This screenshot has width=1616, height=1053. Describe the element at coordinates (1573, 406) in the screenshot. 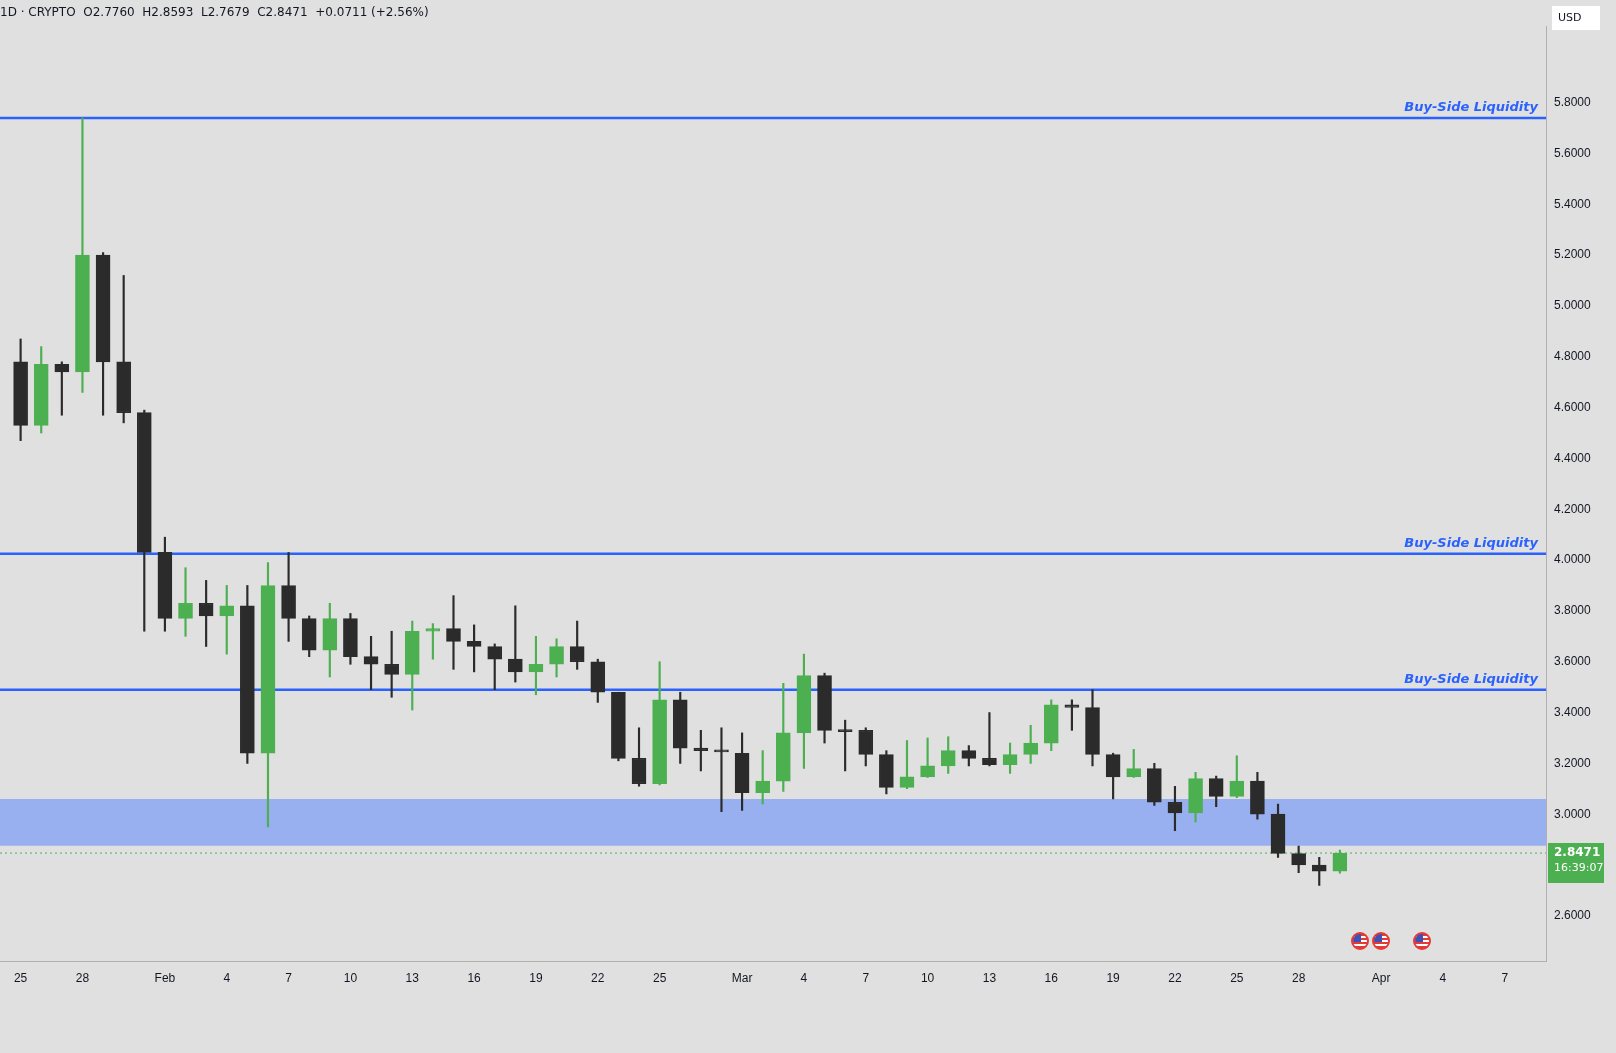

I see `y-tick-label: 4.6000` at that location.